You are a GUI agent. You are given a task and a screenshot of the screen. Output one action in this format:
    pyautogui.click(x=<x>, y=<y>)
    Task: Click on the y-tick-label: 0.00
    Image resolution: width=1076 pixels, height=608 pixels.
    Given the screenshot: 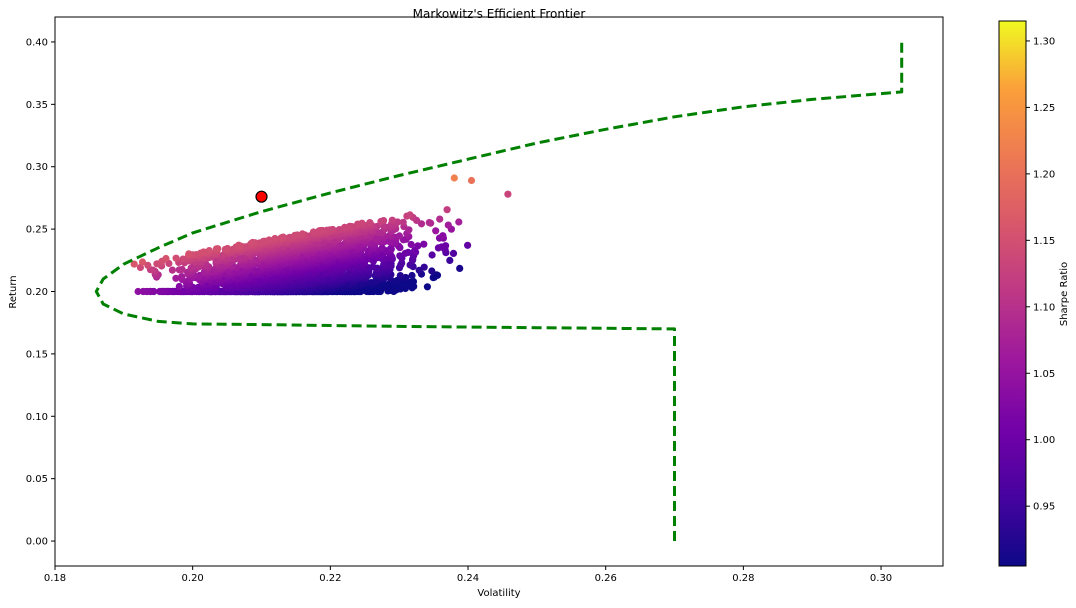 What is the action you would take?
    pyautogui.click(x=37, y=542)
    